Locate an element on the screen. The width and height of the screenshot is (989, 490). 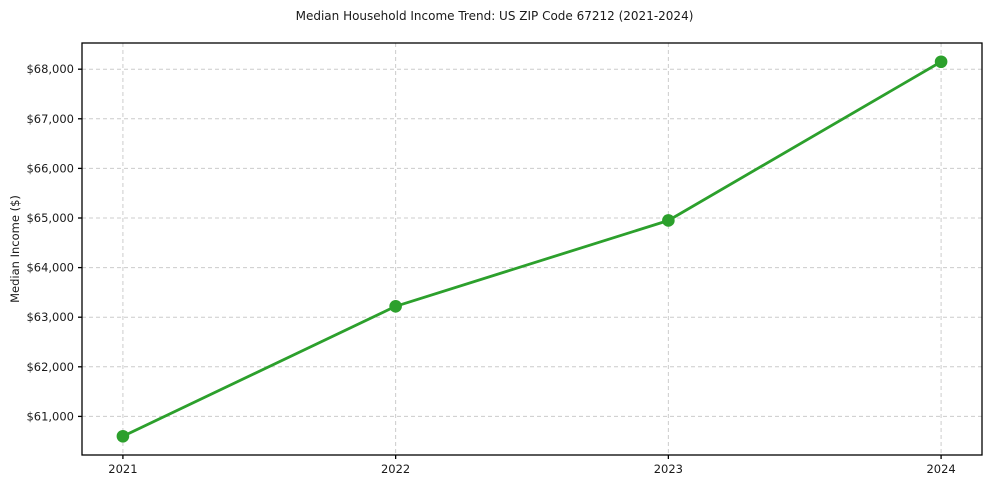
data-point-2024 is located at coordinates (941, 62).